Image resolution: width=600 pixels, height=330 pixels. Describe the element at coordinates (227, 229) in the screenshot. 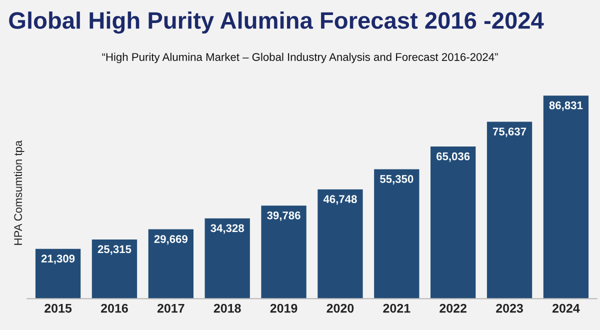

I see `data-label: 34,328` at that location.